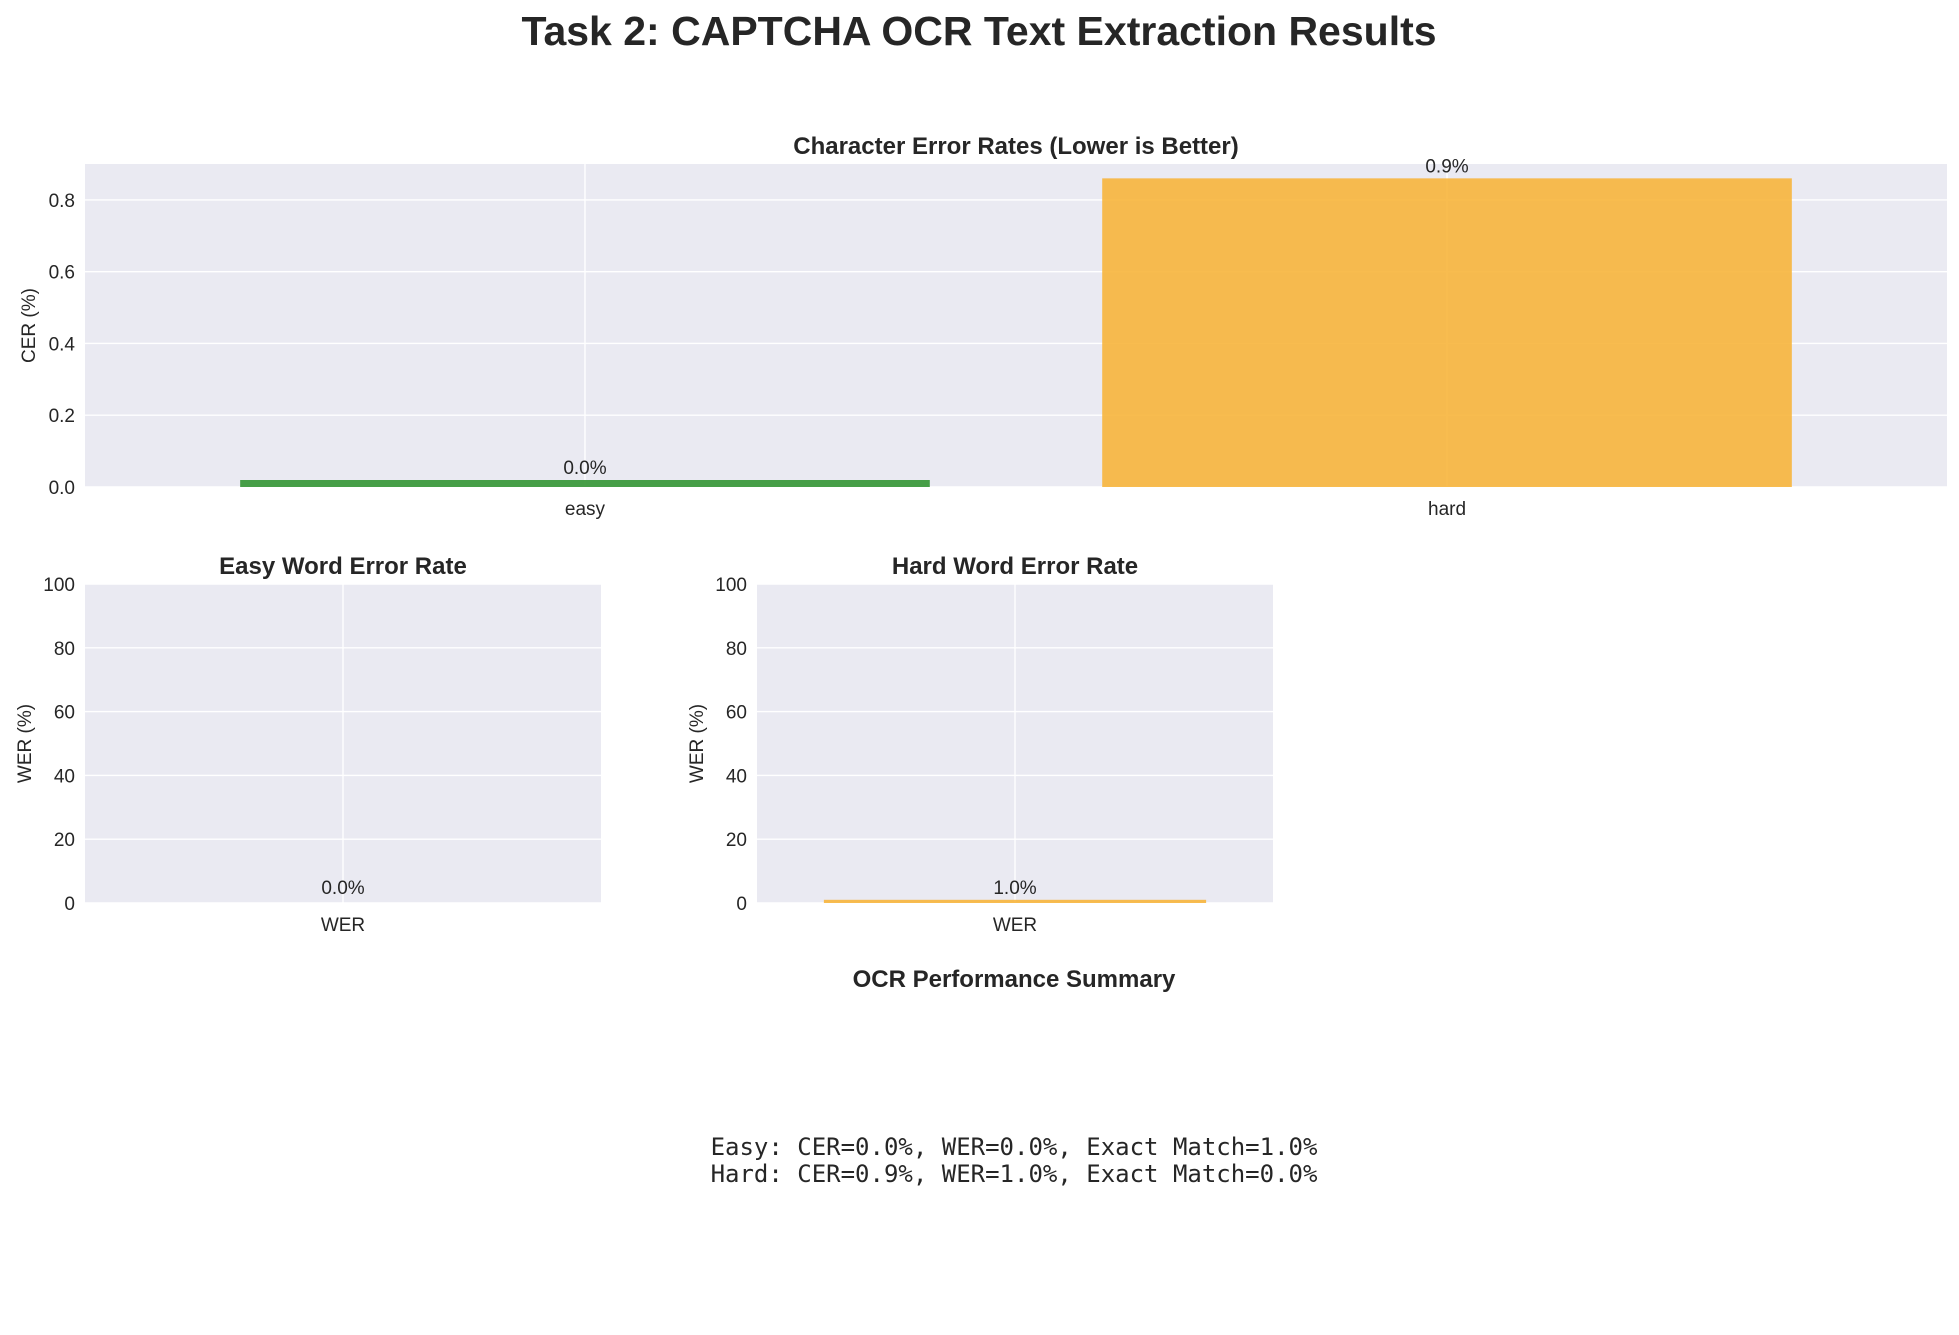 Image resolution: width=1959 pixels, height=1335 pixels. Describe the element at coordinates (62, 273) in the screenshot. I see `y-tick-label: 0.6` at that location.